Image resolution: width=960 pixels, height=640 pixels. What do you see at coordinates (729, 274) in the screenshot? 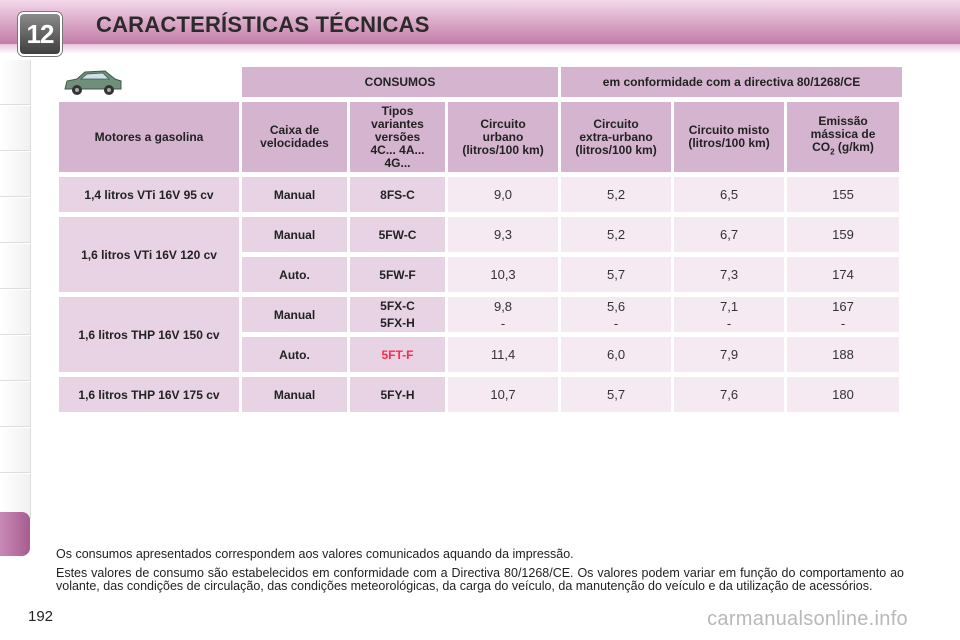
I see `mixed-cell: 7,3` at bounding box center [729, 274].